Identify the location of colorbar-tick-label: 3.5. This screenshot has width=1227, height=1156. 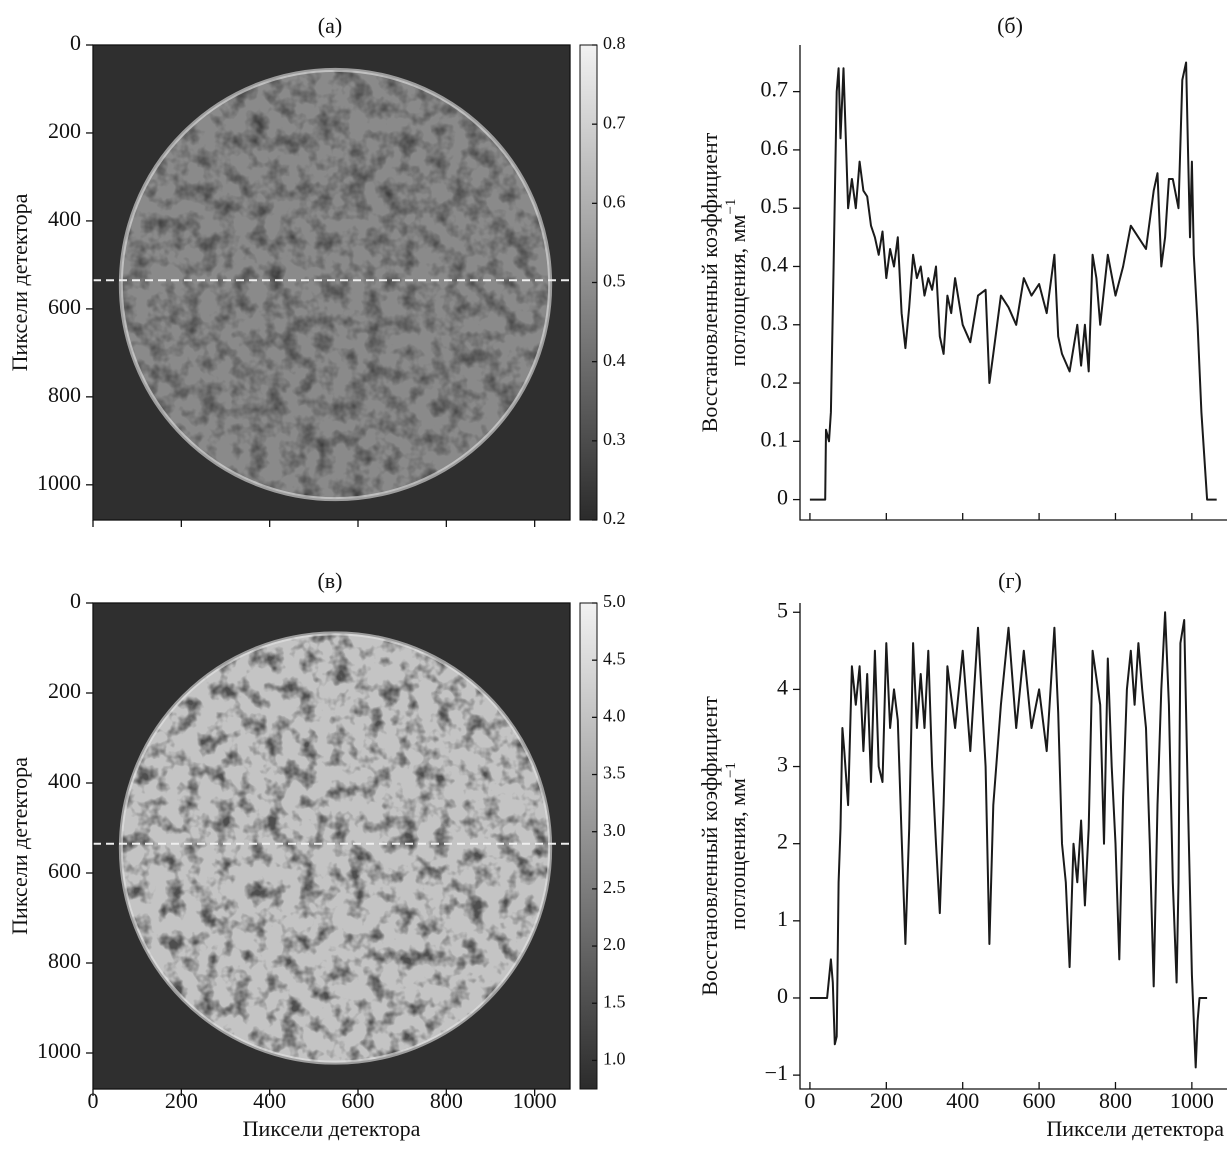
(614, 773).